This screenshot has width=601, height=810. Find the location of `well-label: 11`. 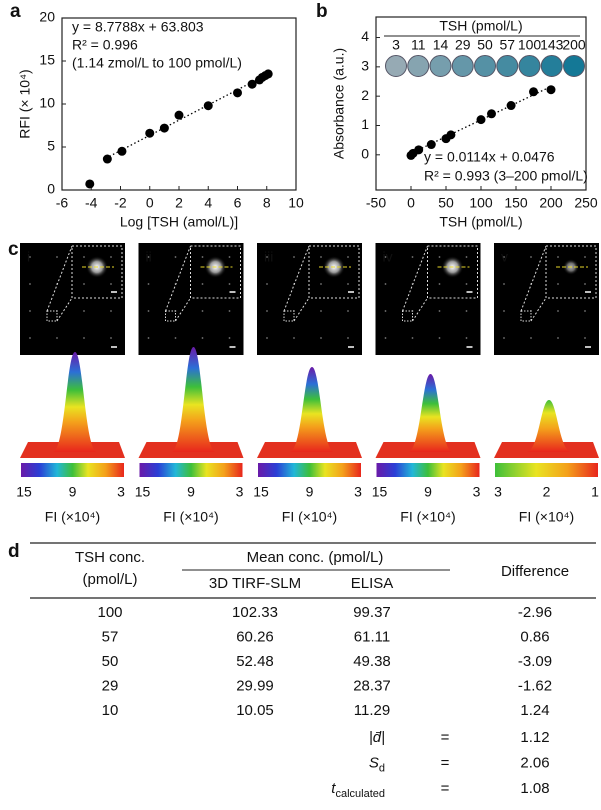

well-label: 11 is located at coordinates (418, 45).